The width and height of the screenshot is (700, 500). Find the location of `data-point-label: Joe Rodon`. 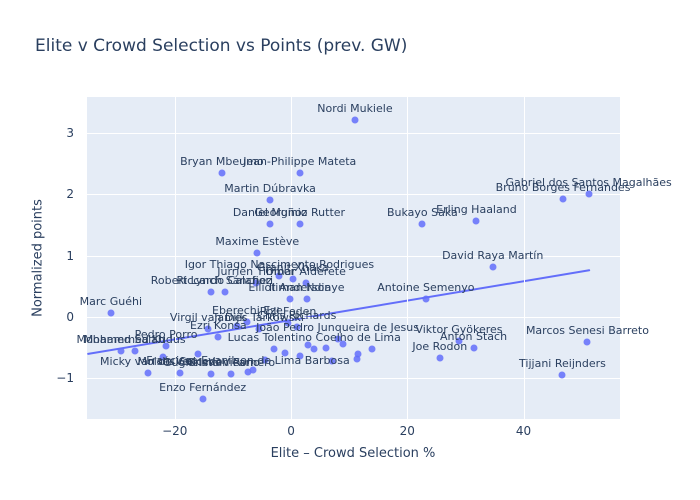

data-point-label: Joe Rodon is located at coordinates (440, 346).